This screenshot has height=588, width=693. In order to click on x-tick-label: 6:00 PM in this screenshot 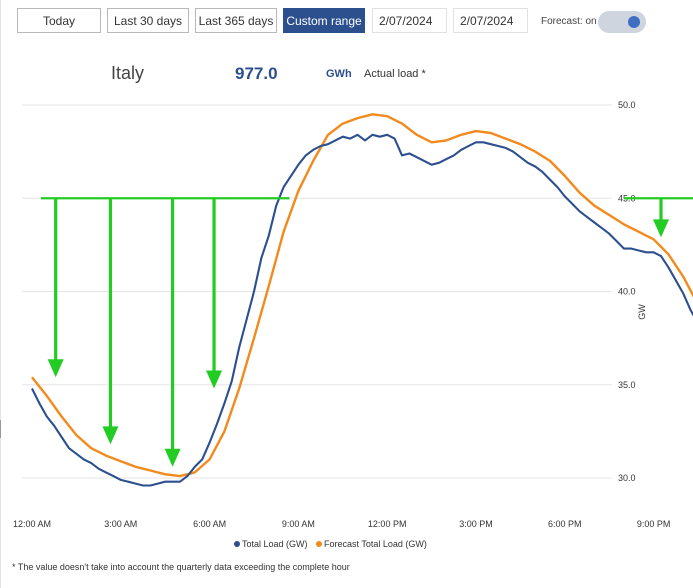, I will do `click(565, 524)`.